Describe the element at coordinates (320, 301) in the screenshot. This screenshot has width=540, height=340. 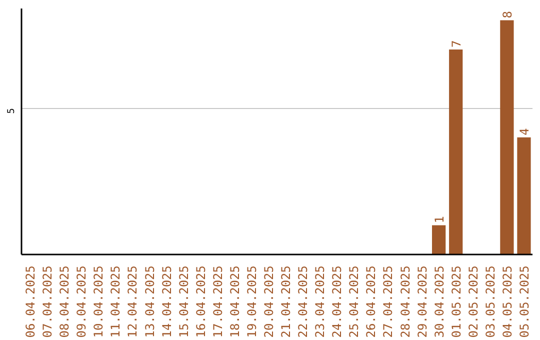
I see `x-tick-label: 23.04.2025` at that location.